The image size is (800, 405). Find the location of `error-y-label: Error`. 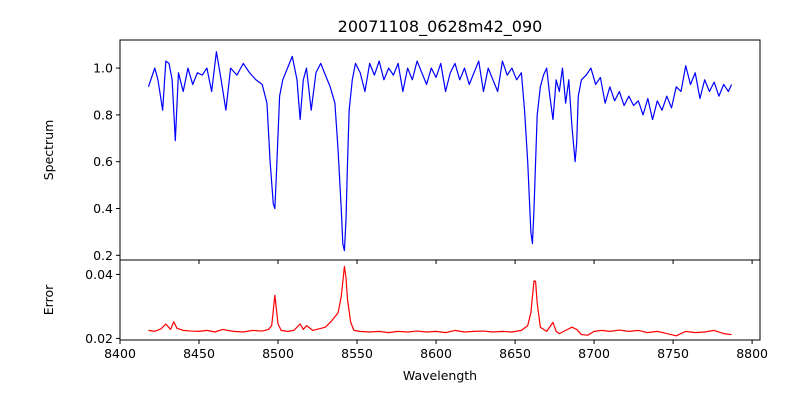

error-y-label: Error is located at coordinates (48, 299).